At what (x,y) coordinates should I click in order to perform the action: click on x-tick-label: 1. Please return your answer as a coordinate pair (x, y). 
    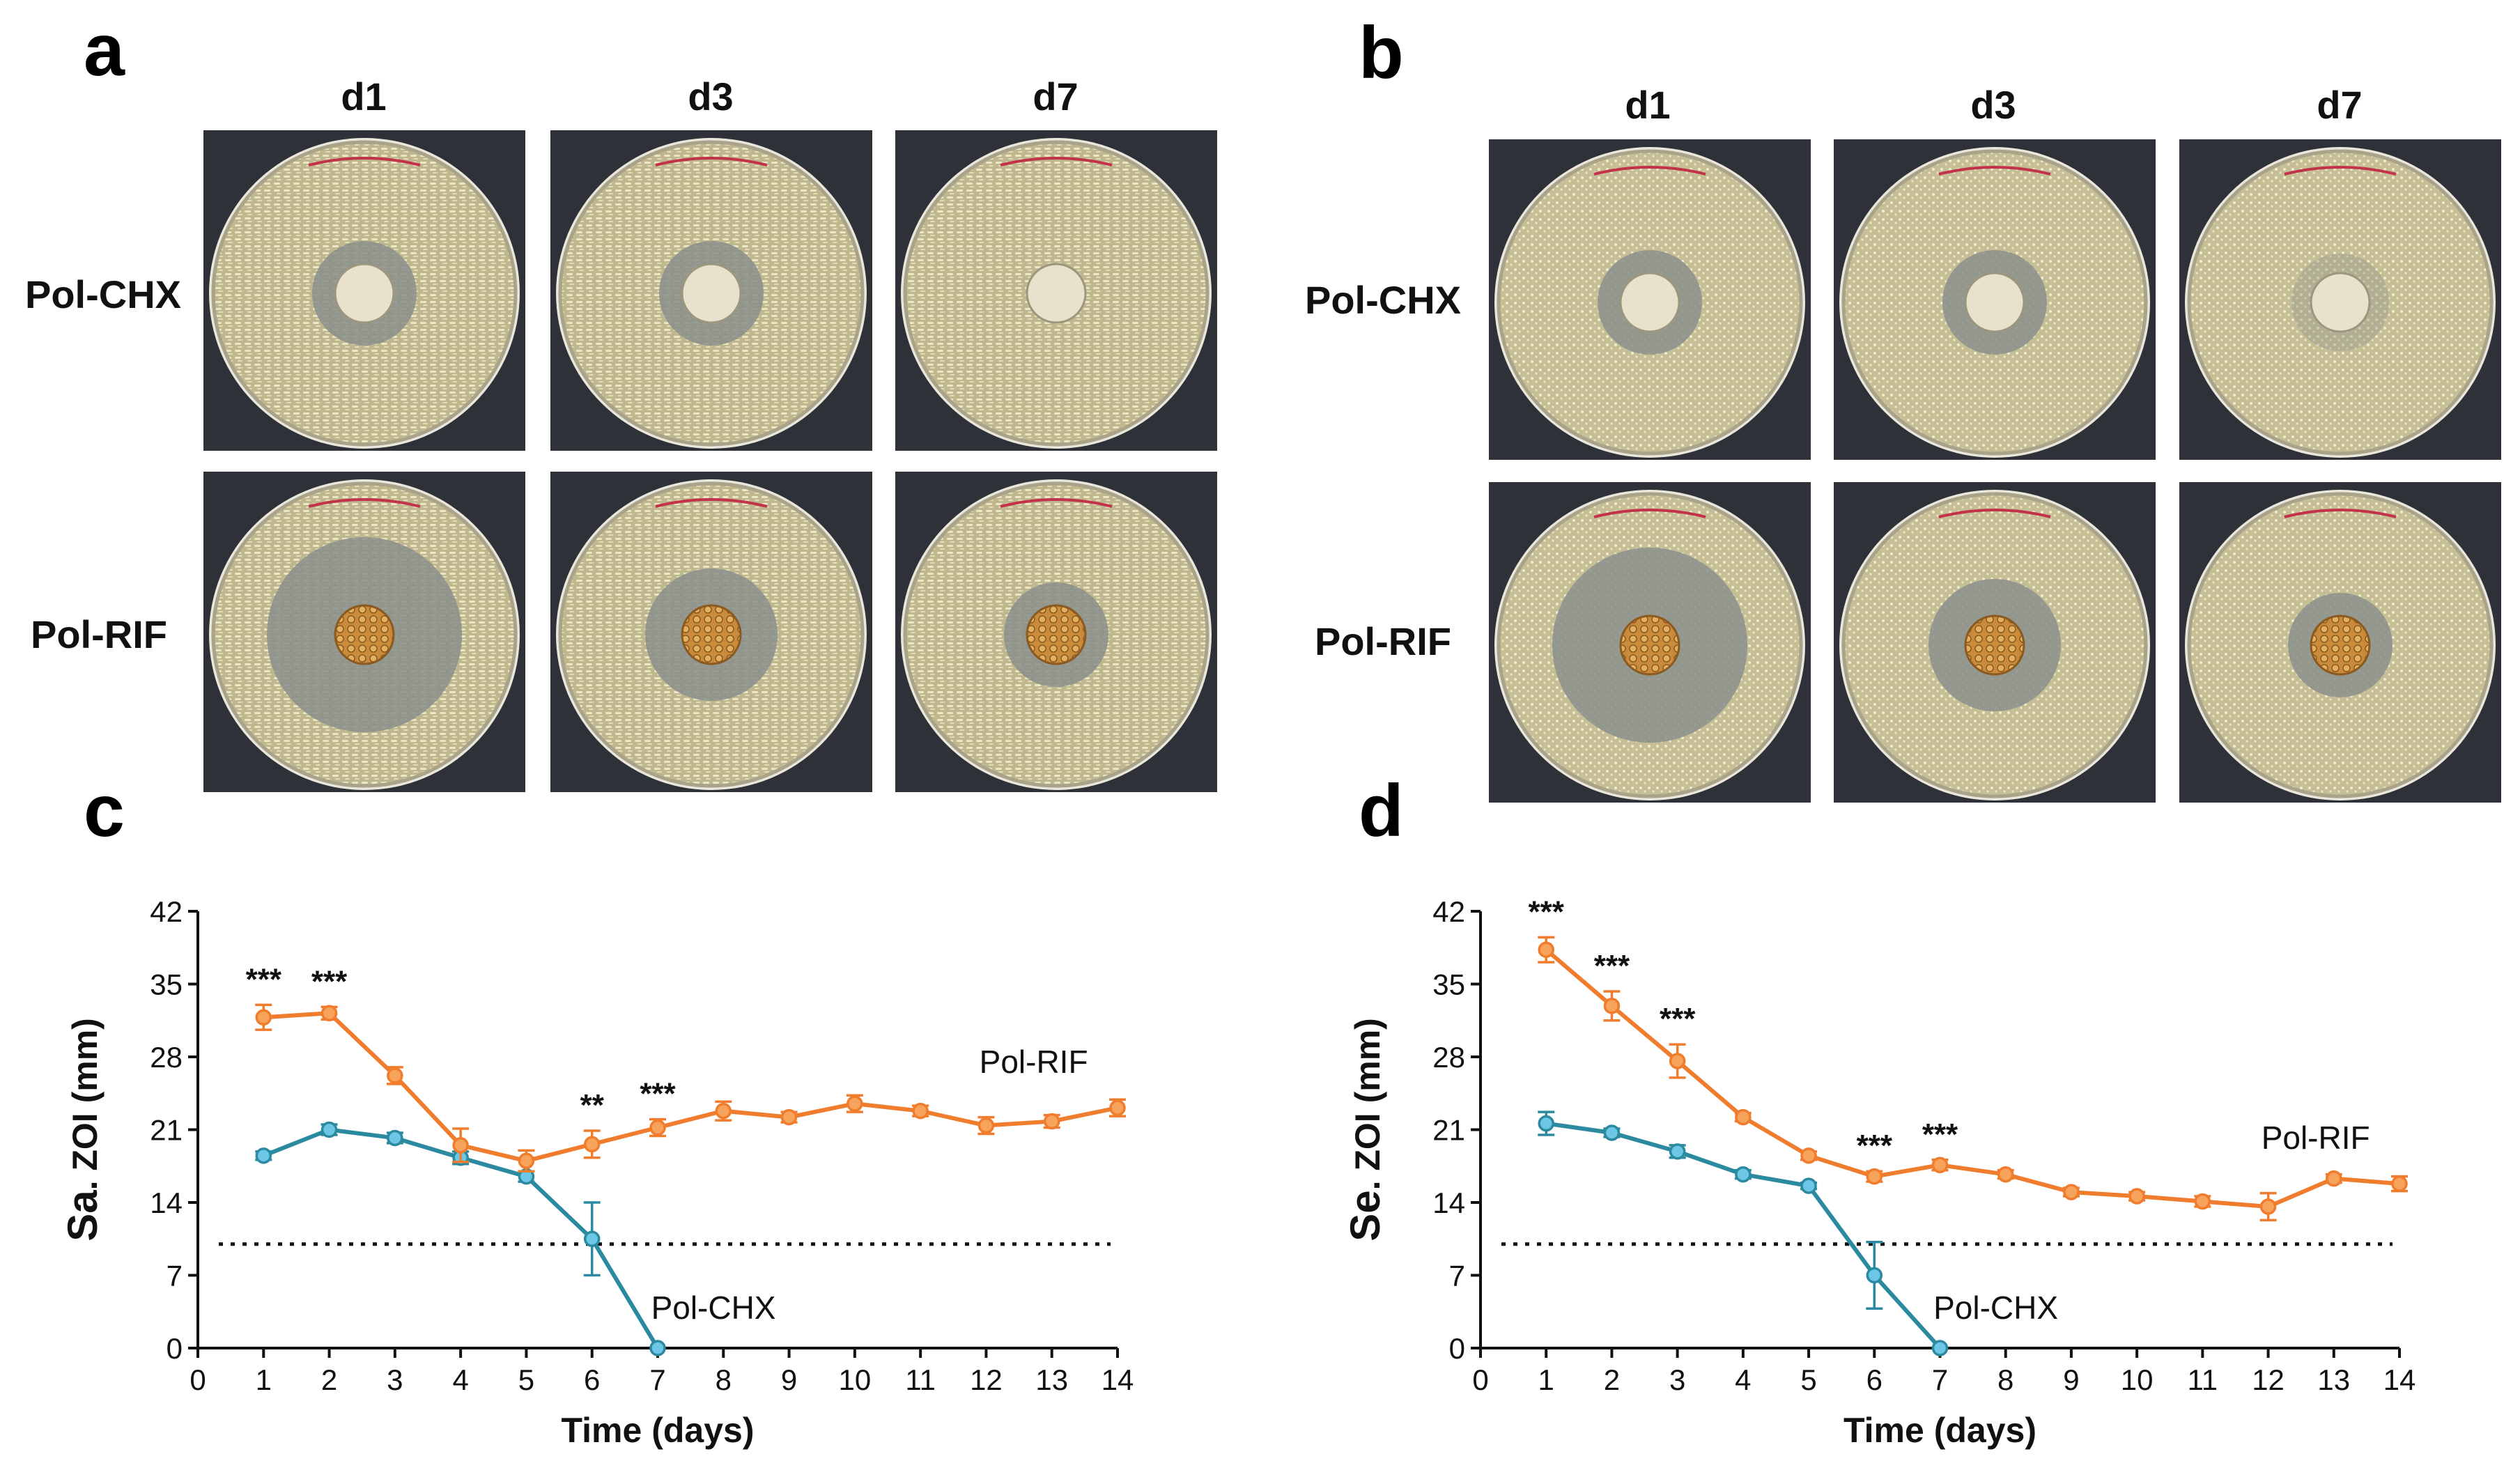
    Looking at the image, I should click on (1546, 1379).